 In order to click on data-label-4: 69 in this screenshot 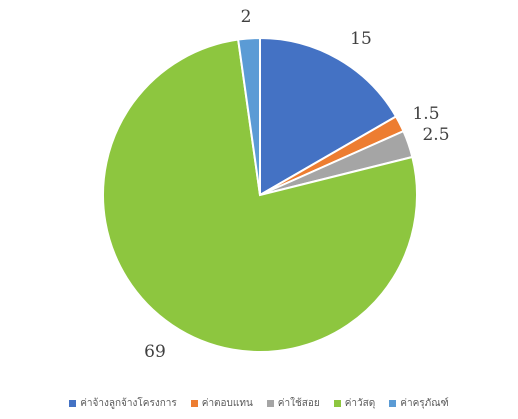, I will do `click(155, 352)`.